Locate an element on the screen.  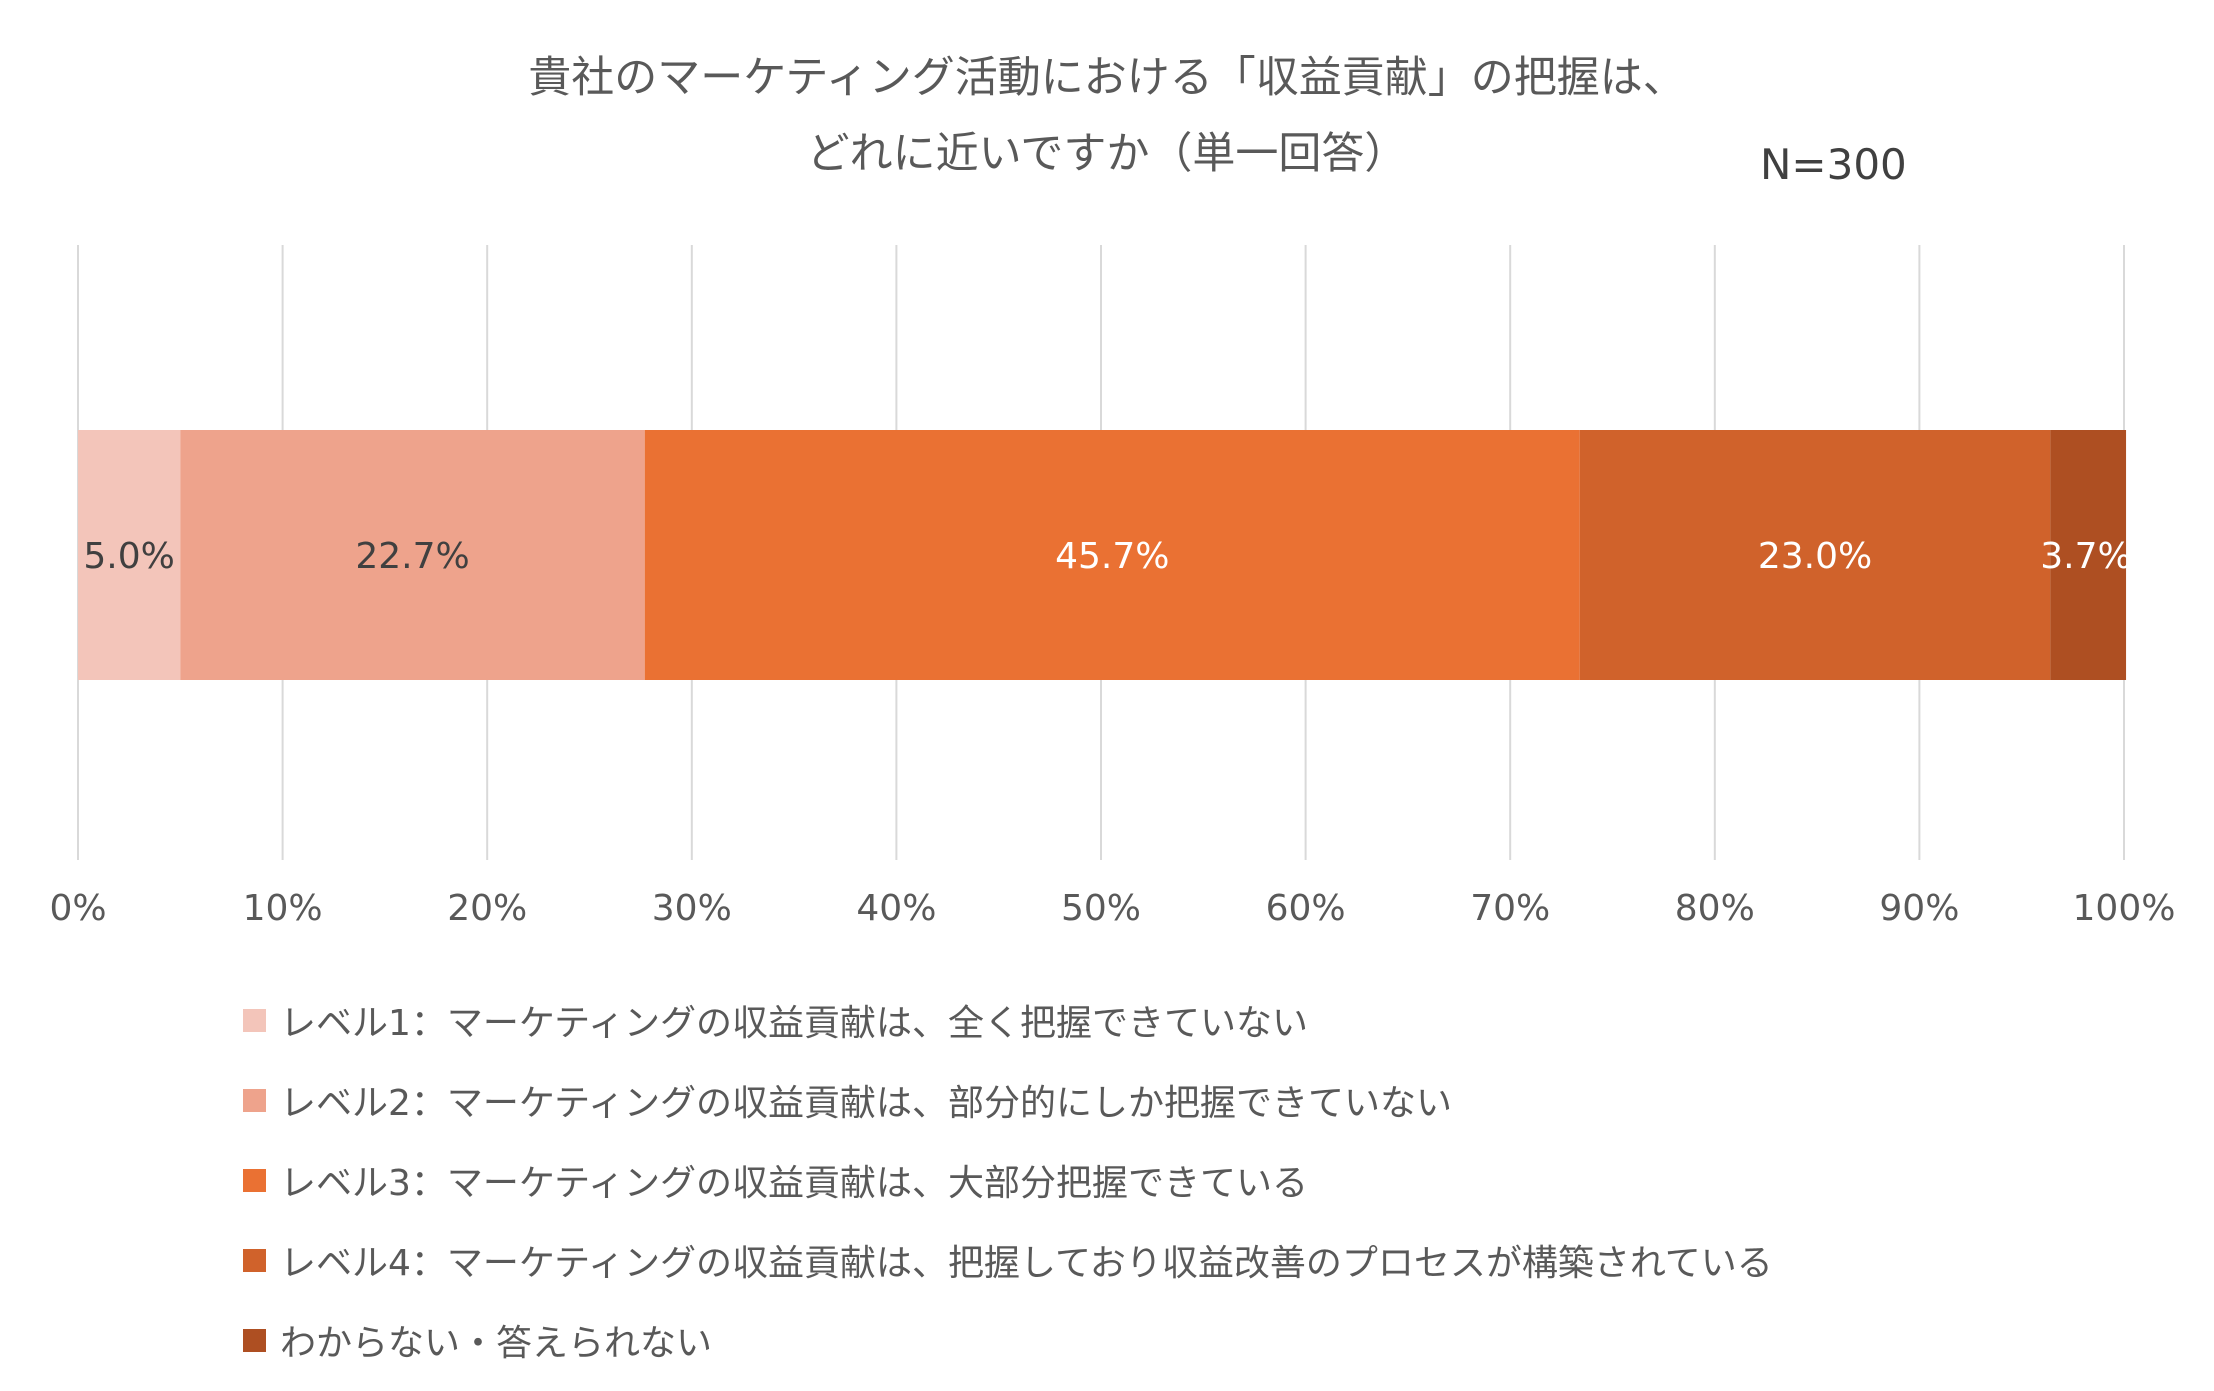
data-label-4: 23.0% is located at coordinates (1815, 556).